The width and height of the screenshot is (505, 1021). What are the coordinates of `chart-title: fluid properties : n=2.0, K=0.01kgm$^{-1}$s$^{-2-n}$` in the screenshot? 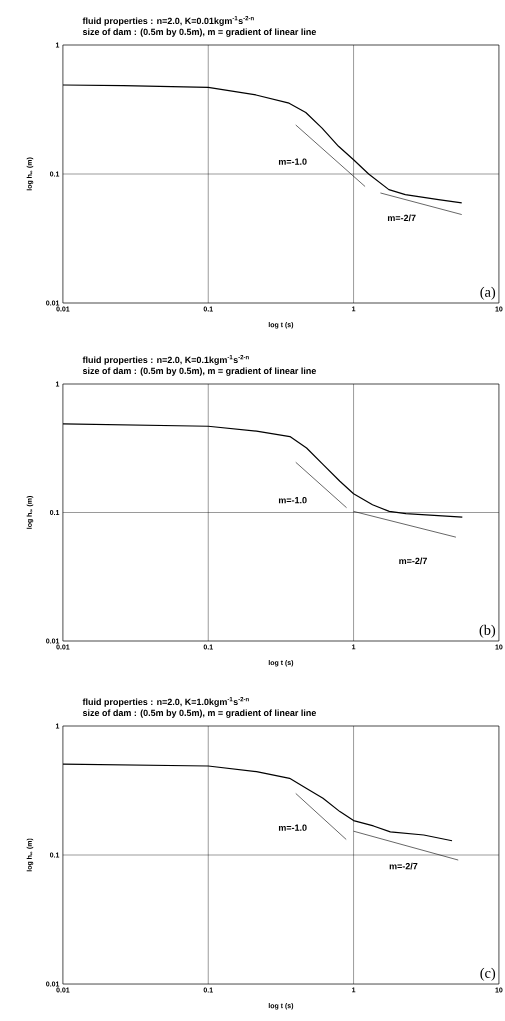 It's located at (168, 21).